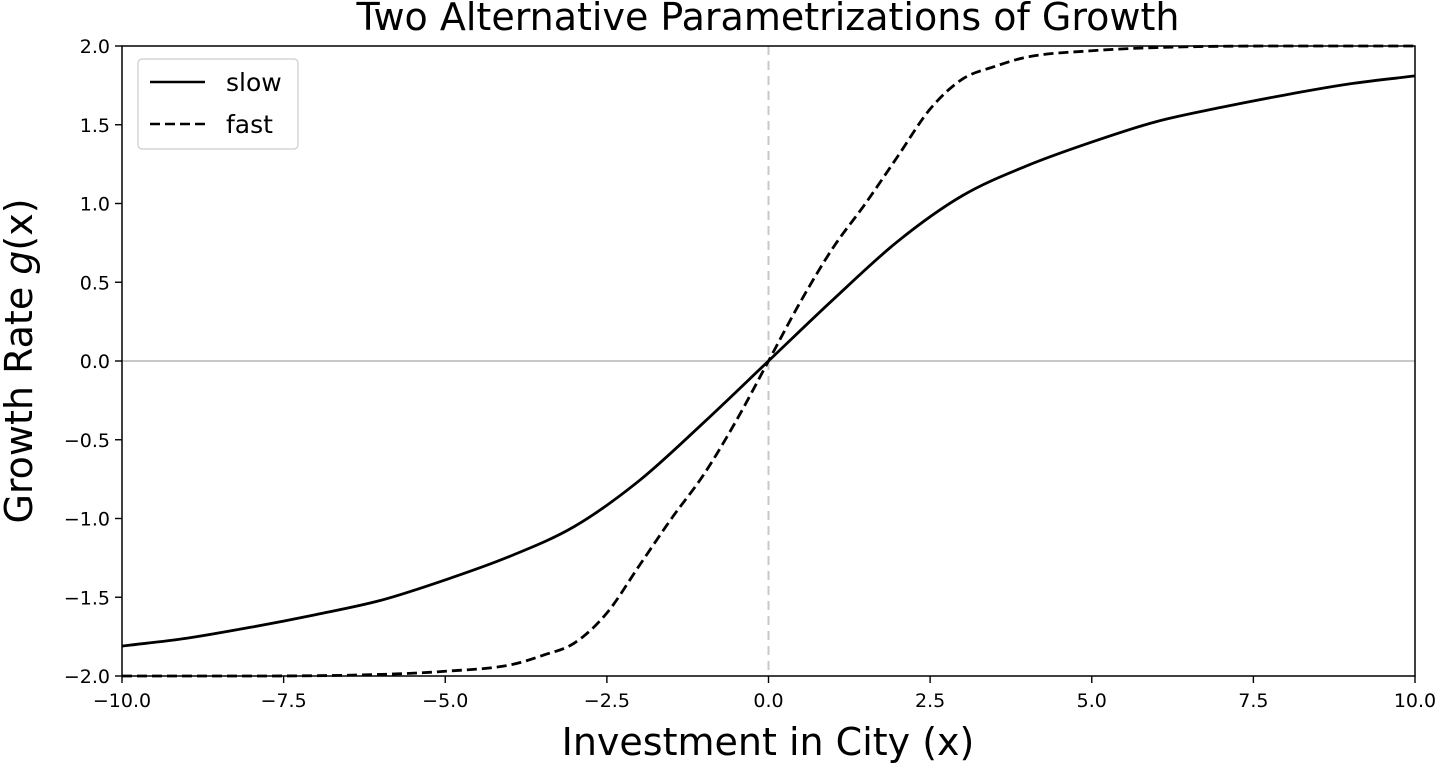 This screenshot has width=1440, height=764. What do you see at coordinates (95, 362) in the screenshot?
I see `y-tick-label: 0.0` at bounding box center [95, 362].